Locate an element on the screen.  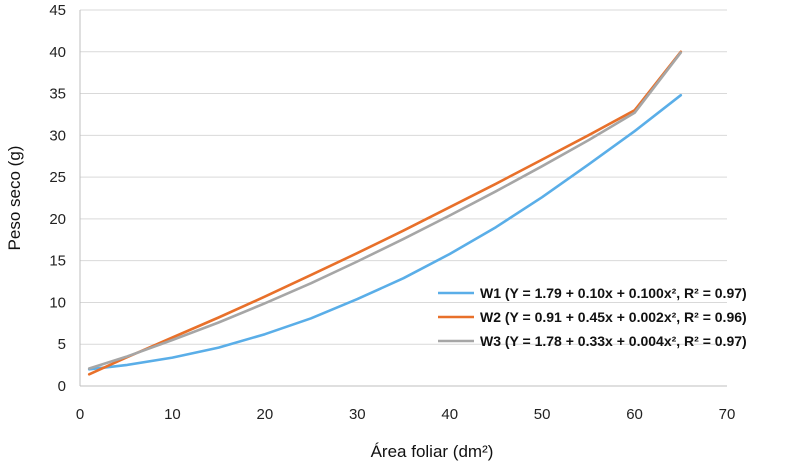
y-tick-label: 5 is located at coordinates (62, 344).